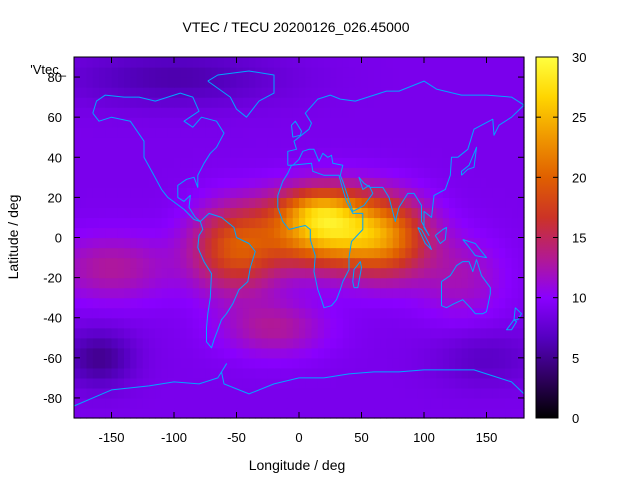  What do you see at coordinates (424, 437) in the screenshot?
I see `x-tick-label: 100` at bounding box center [424, 437].